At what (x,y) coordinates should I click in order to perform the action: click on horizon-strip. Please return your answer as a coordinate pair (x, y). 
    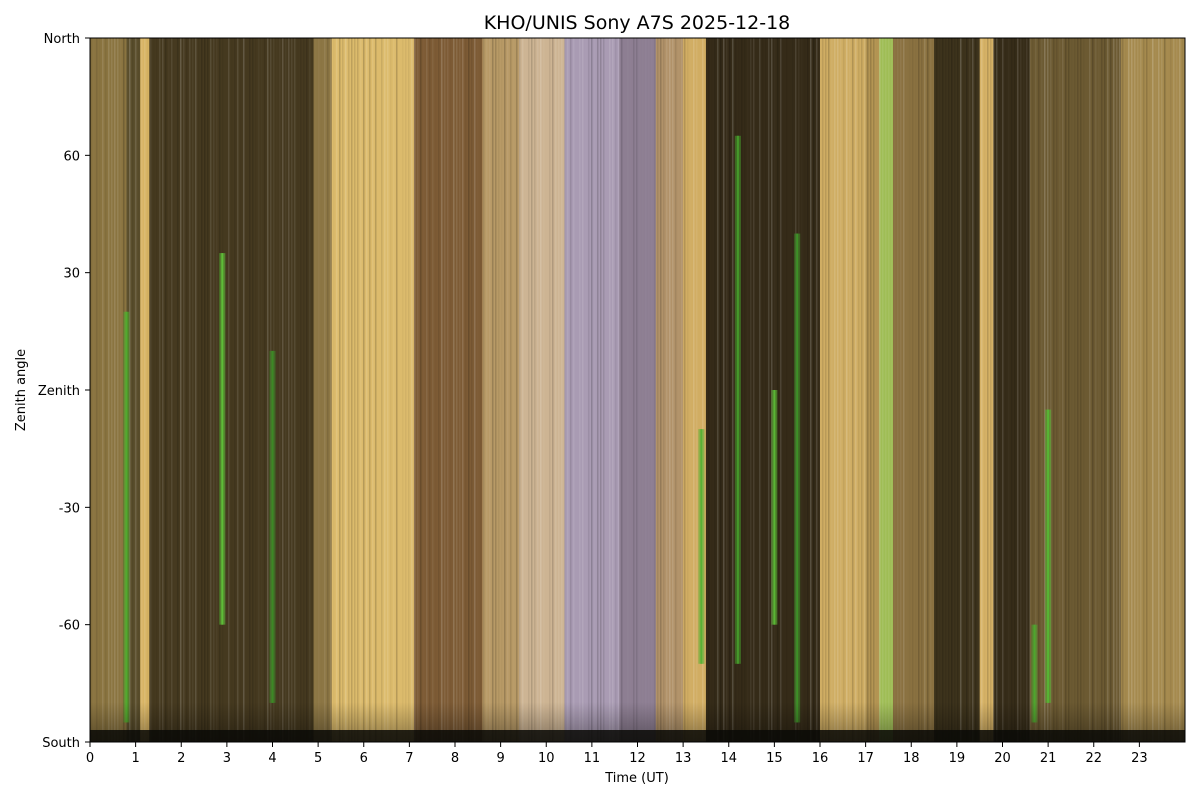
    Looking at the image, I should click on (637, 736).